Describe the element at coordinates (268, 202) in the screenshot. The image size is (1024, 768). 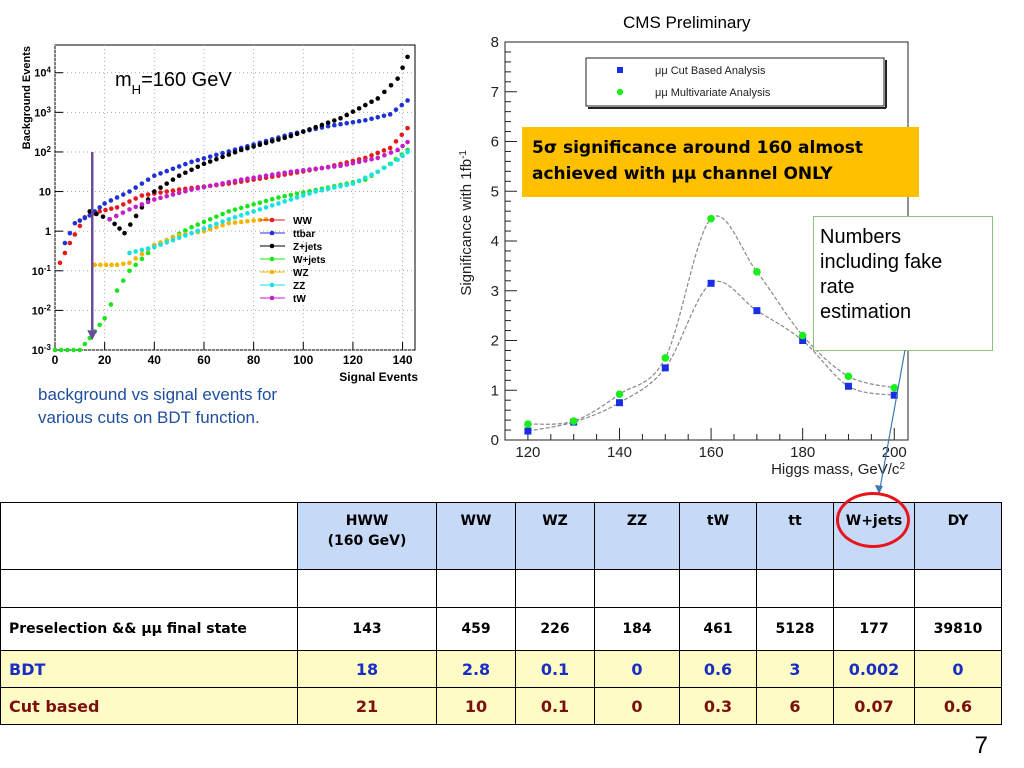
I see `series-zz` at that location.